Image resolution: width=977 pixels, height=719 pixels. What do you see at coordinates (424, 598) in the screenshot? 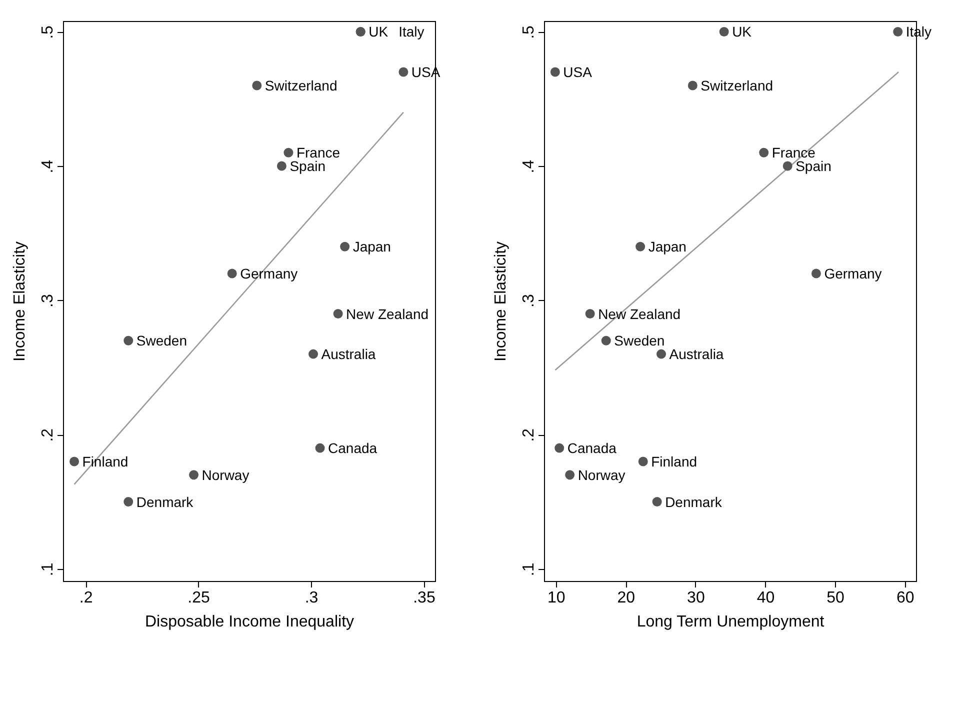
I see `x-tick-label: .35` at bounding box center [424, 598].